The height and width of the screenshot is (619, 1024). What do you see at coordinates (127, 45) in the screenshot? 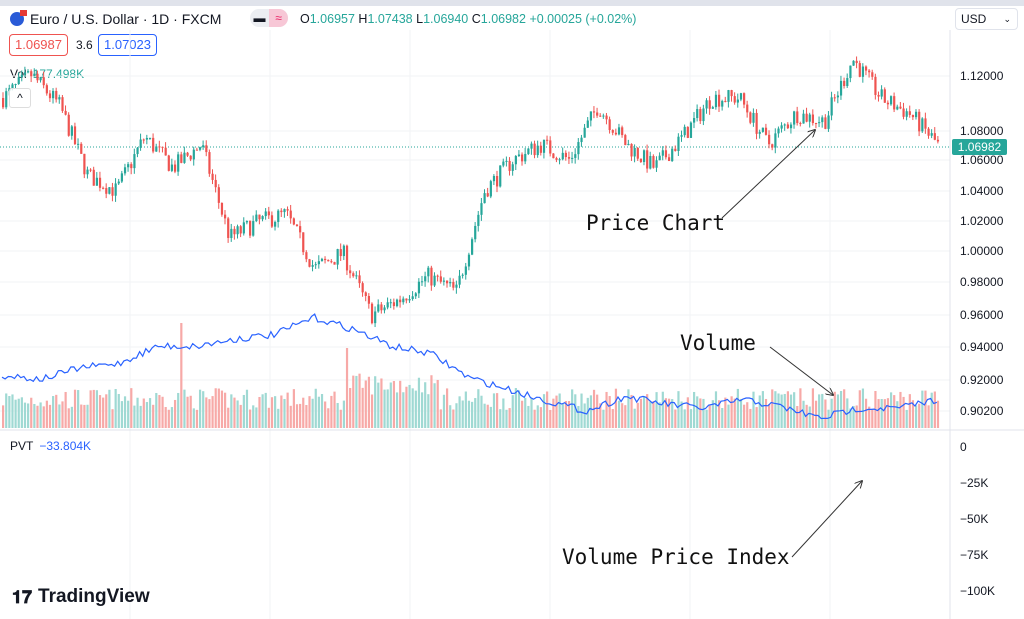
I see `buy-button: 1.07023` at bounding box center [127, 45].